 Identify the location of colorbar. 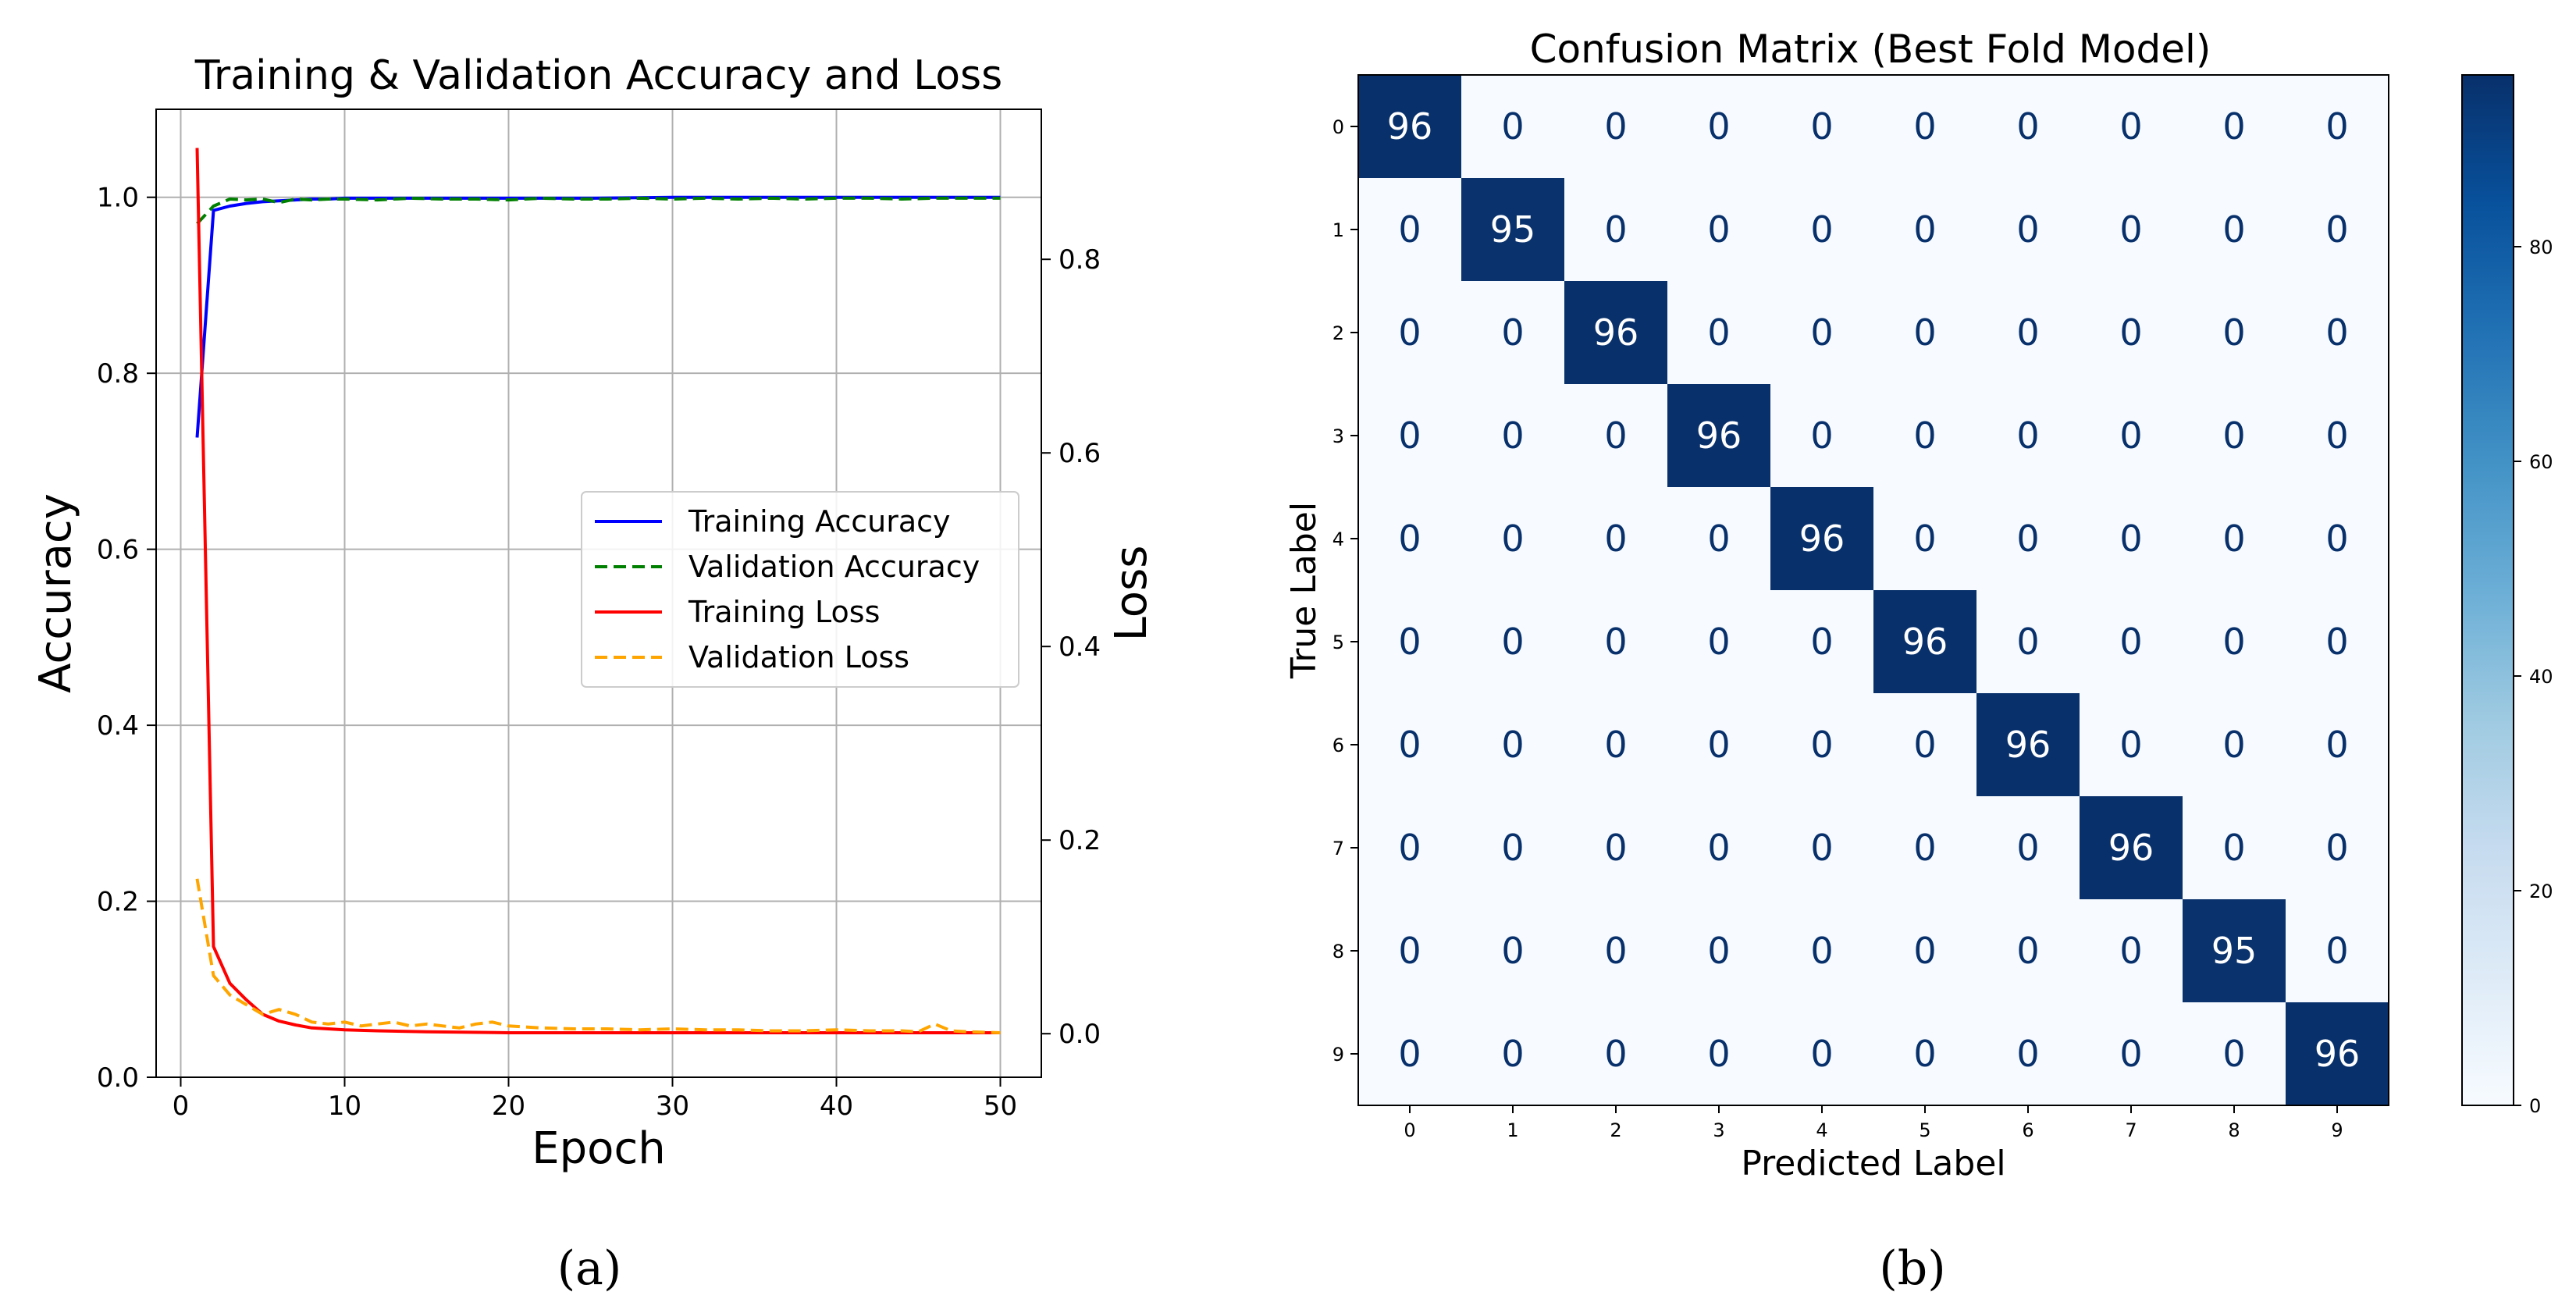
(2487, 590).